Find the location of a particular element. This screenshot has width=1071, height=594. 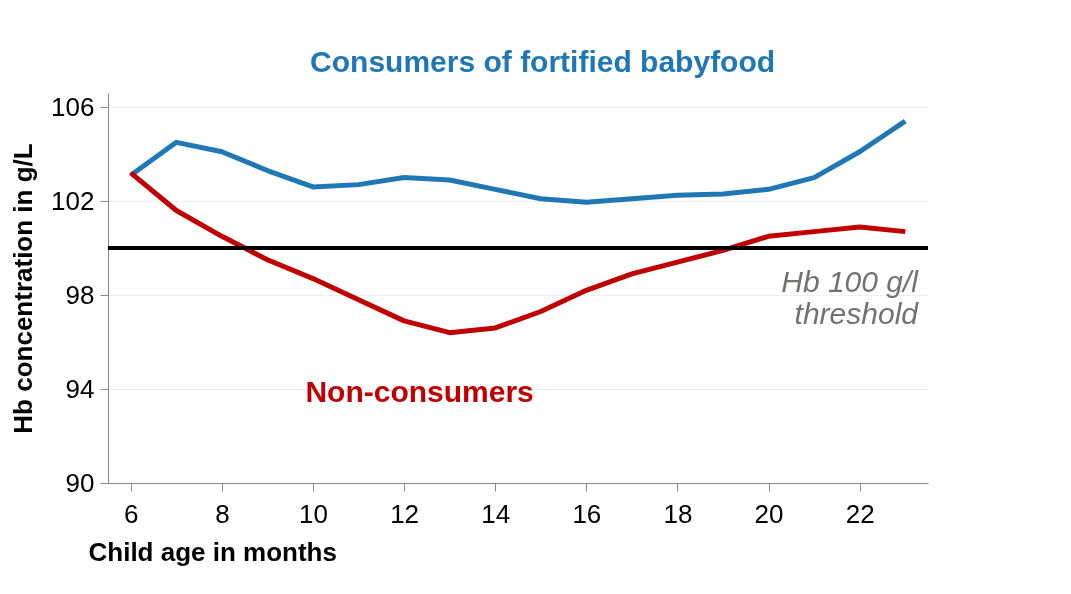

x-tick-label: 16 is located at coordinates (587, 513).